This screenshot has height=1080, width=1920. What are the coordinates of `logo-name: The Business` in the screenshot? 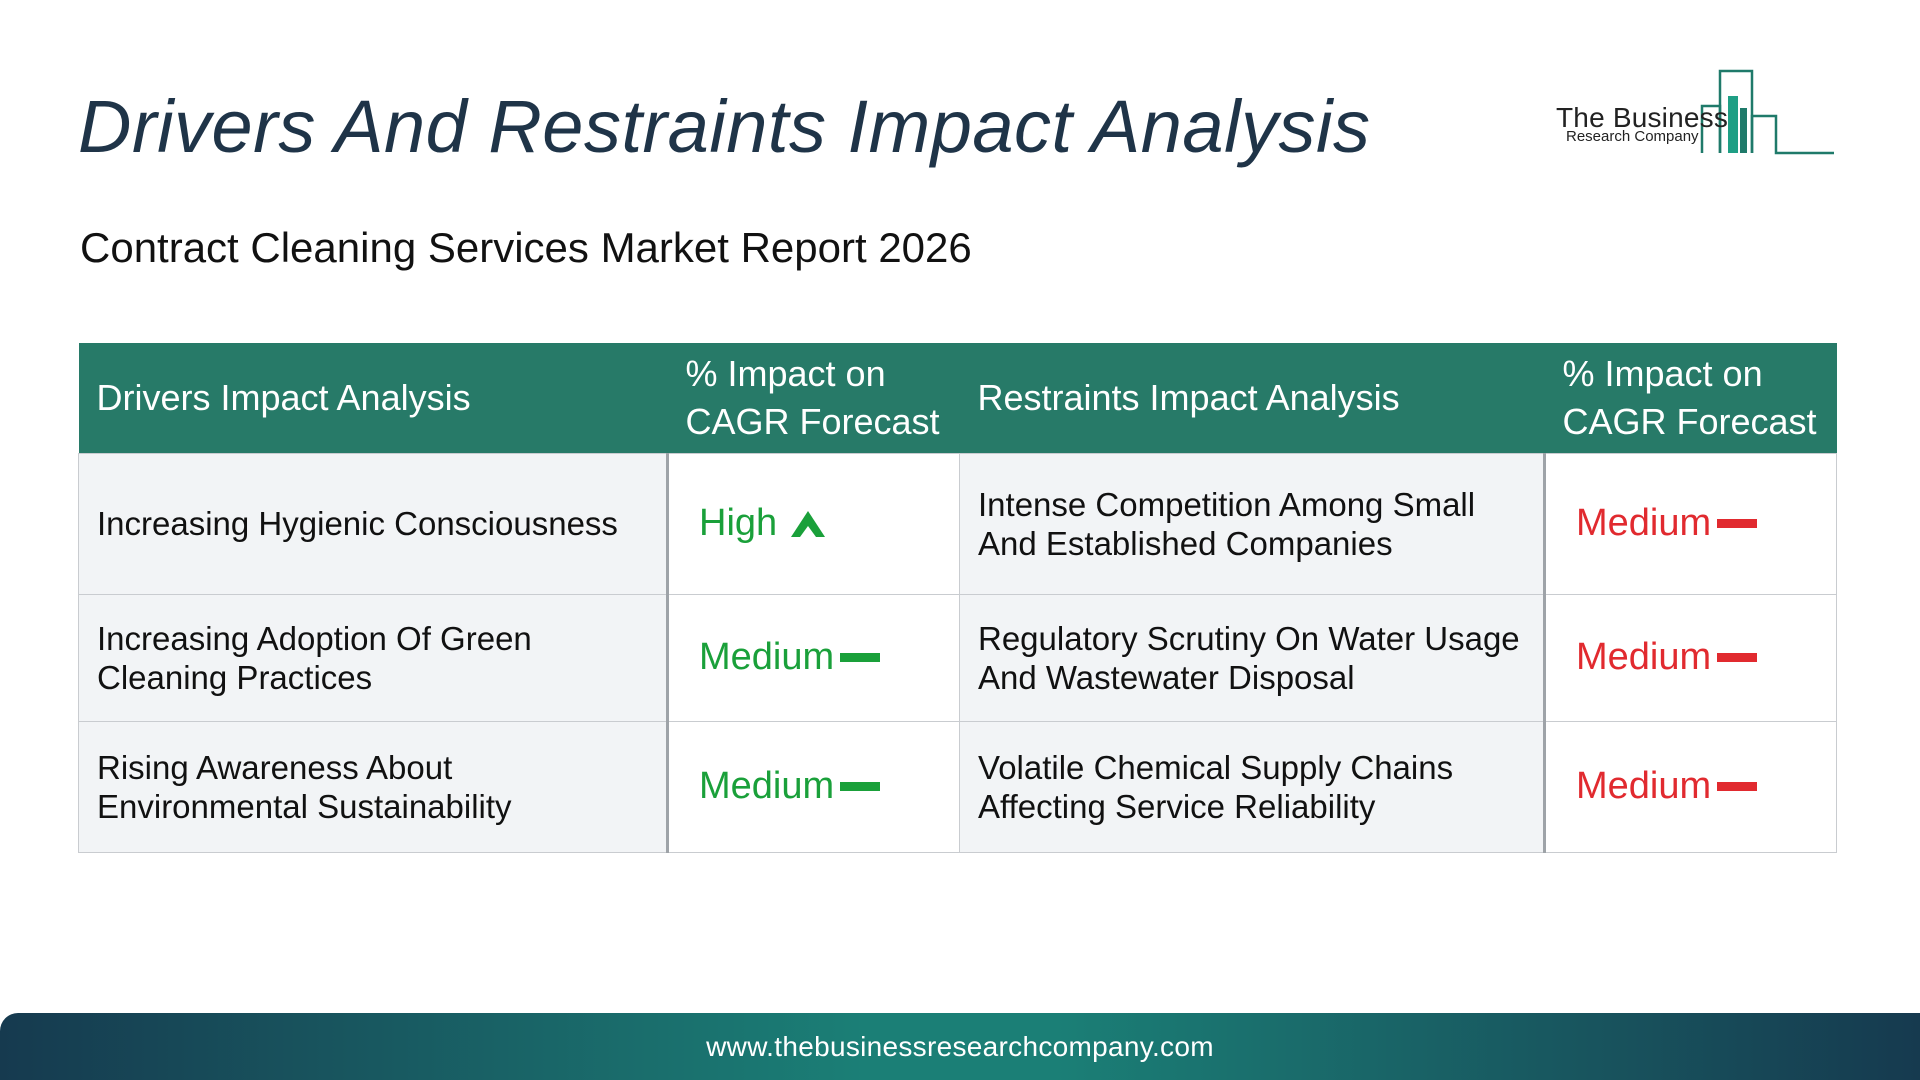 It's located at (1642, 117).